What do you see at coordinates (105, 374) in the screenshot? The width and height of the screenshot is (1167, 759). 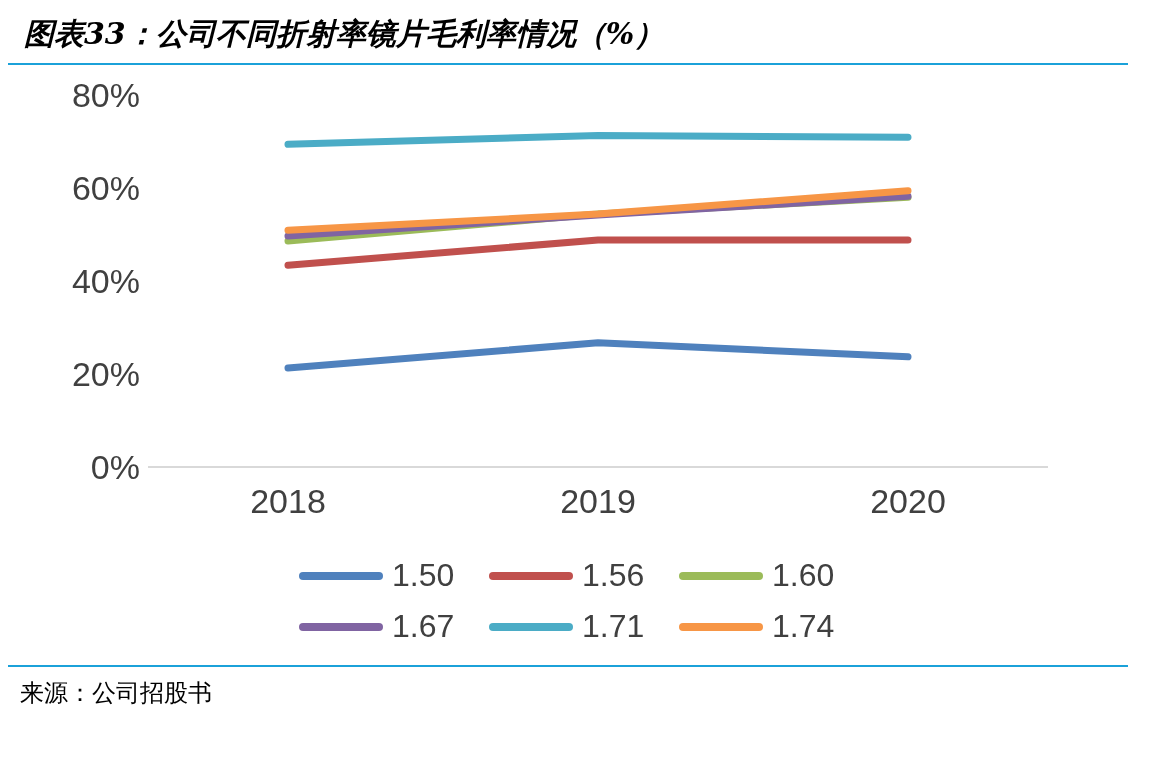 I see `y-tick-label: 20%` at bounding box center [105, 374].